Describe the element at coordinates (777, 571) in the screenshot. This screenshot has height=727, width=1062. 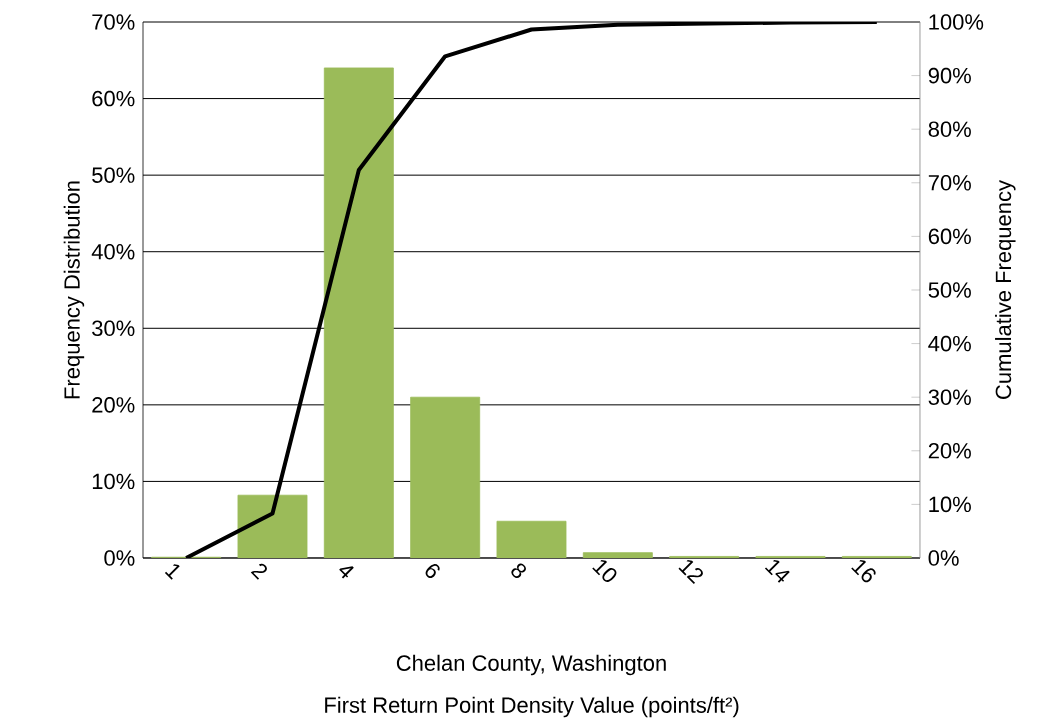
I see `x-tick-label: 14` at that location.